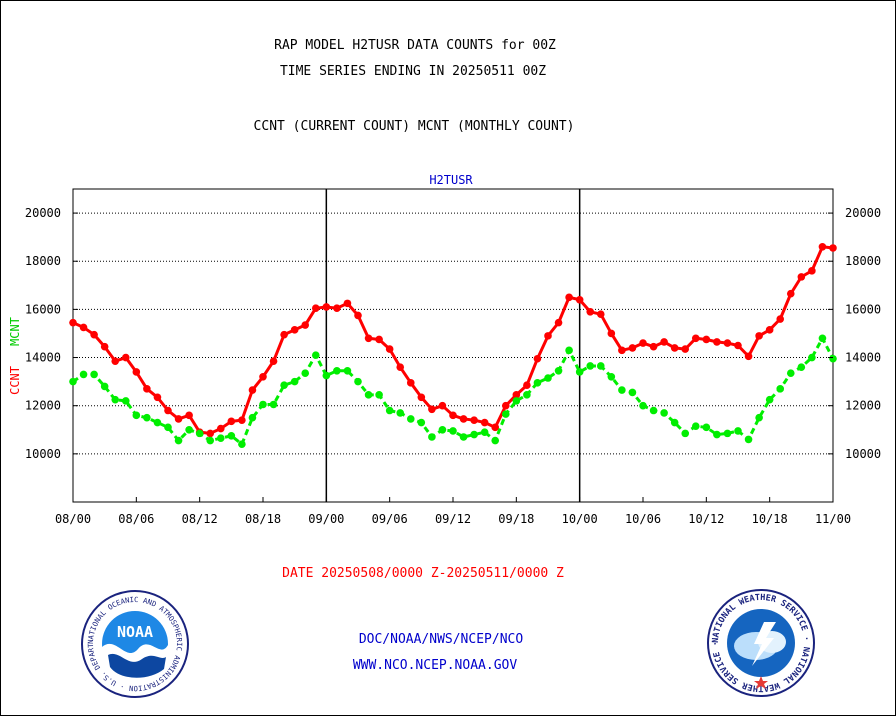 The width and height of the screenshot is (896, 716). Describe the element at coordinates (643, 519) in the screenshot. I see `x-tick-label: 10/06` at that location.